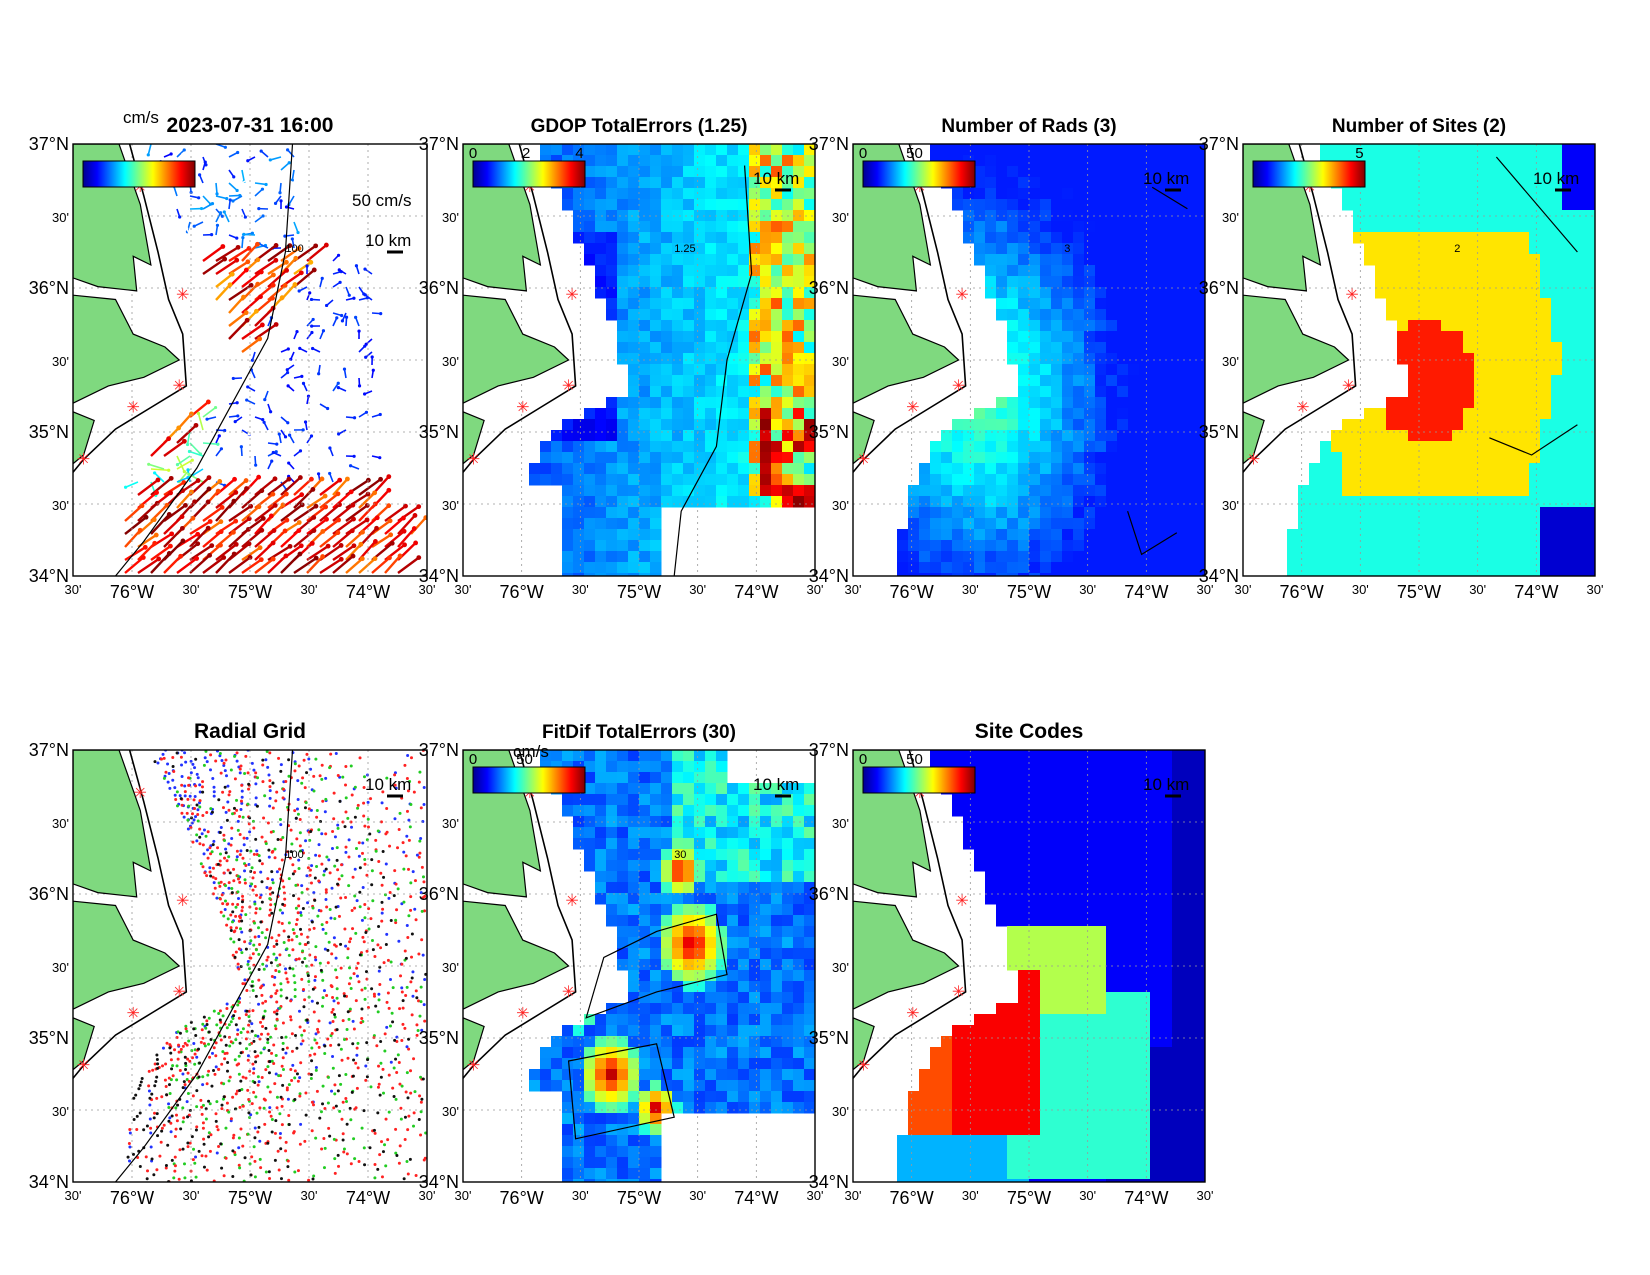  Describe the element at coordinates (250, 966) in the screenshot. I see `panel-plot-area: 100✳✳✳✳✳` at that location.